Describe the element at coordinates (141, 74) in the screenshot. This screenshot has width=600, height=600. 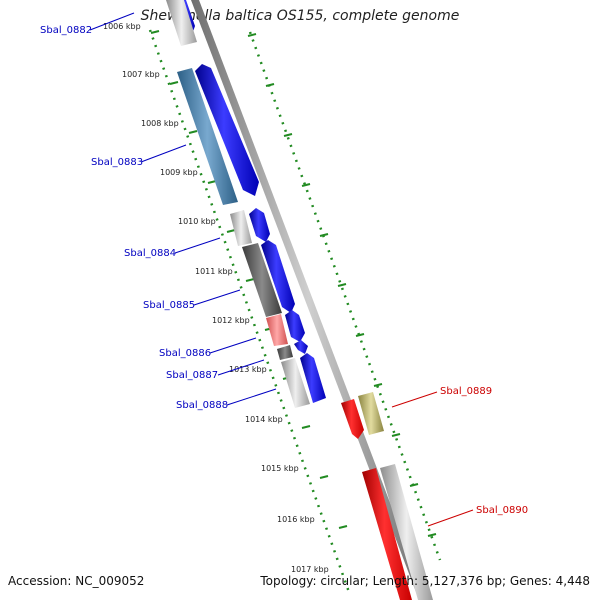
I see `tick-label-1007: 1007 kbp` at that location.